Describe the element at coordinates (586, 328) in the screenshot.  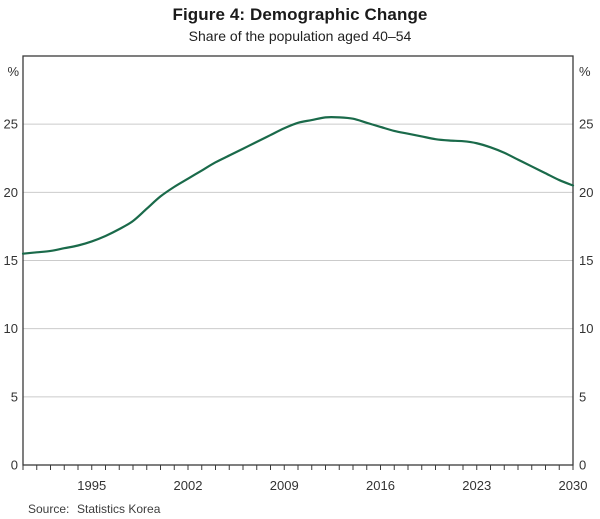
I see `y-tick-label-right: 10` at that location.